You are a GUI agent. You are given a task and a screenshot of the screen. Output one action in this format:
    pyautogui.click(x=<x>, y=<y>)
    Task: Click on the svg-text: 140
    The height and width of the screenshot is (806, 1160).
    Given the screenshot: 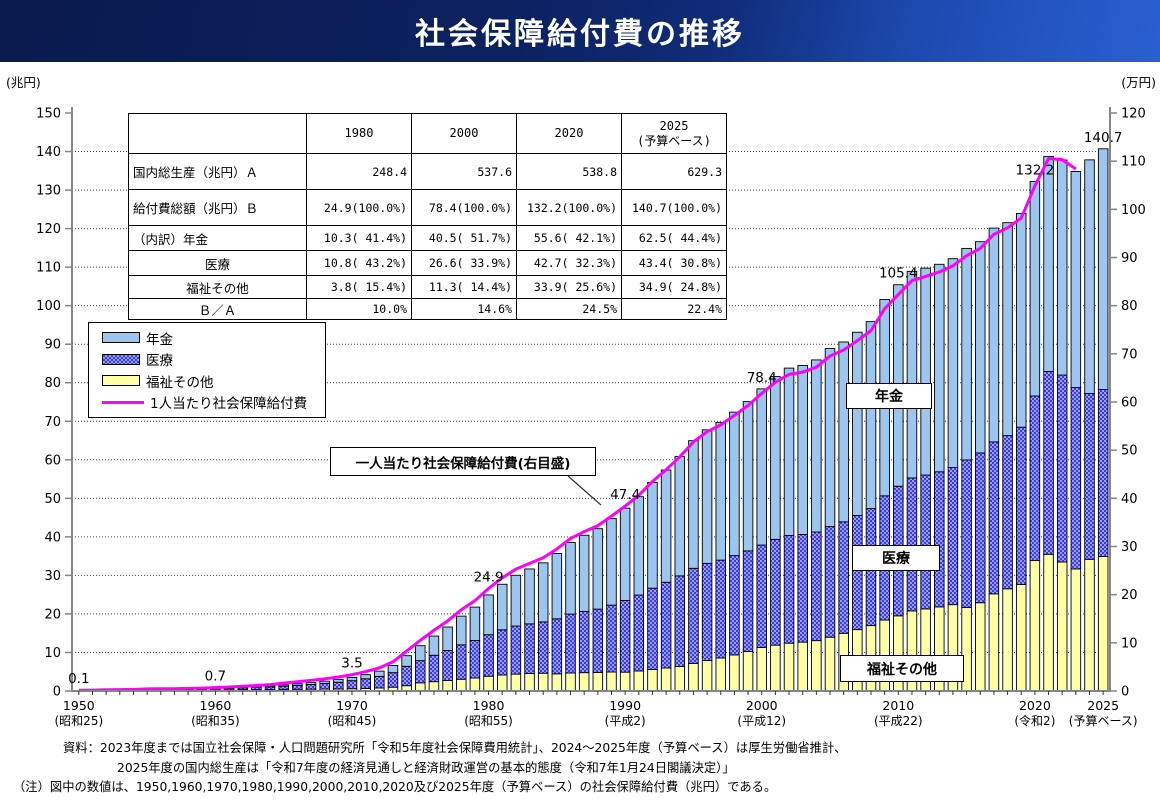 What is the action you would take?
    pyautogui.click(x=48, y=152)
    